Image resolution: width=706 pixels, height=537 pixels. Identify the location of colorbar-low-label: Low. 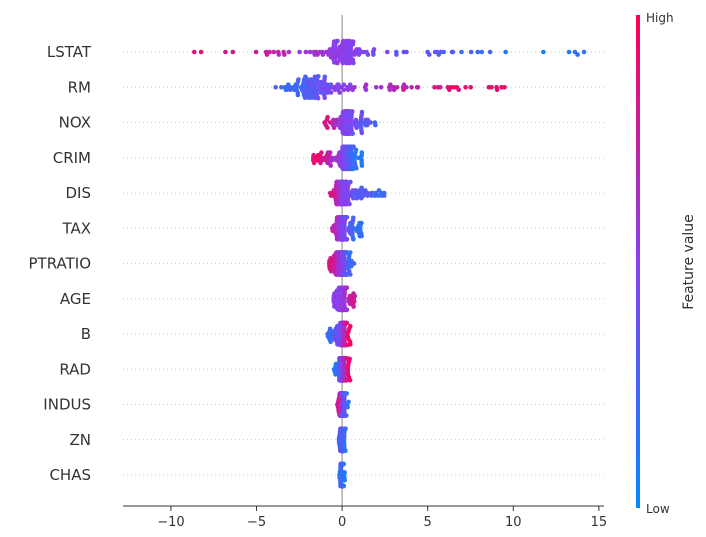
(658, 509).